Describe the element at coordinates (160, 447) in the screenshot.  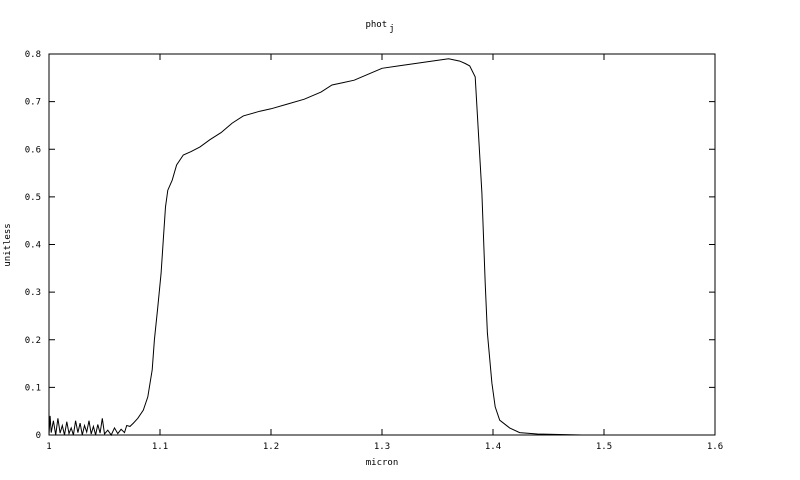
I see `x-tick-label: 1.1` at that location.